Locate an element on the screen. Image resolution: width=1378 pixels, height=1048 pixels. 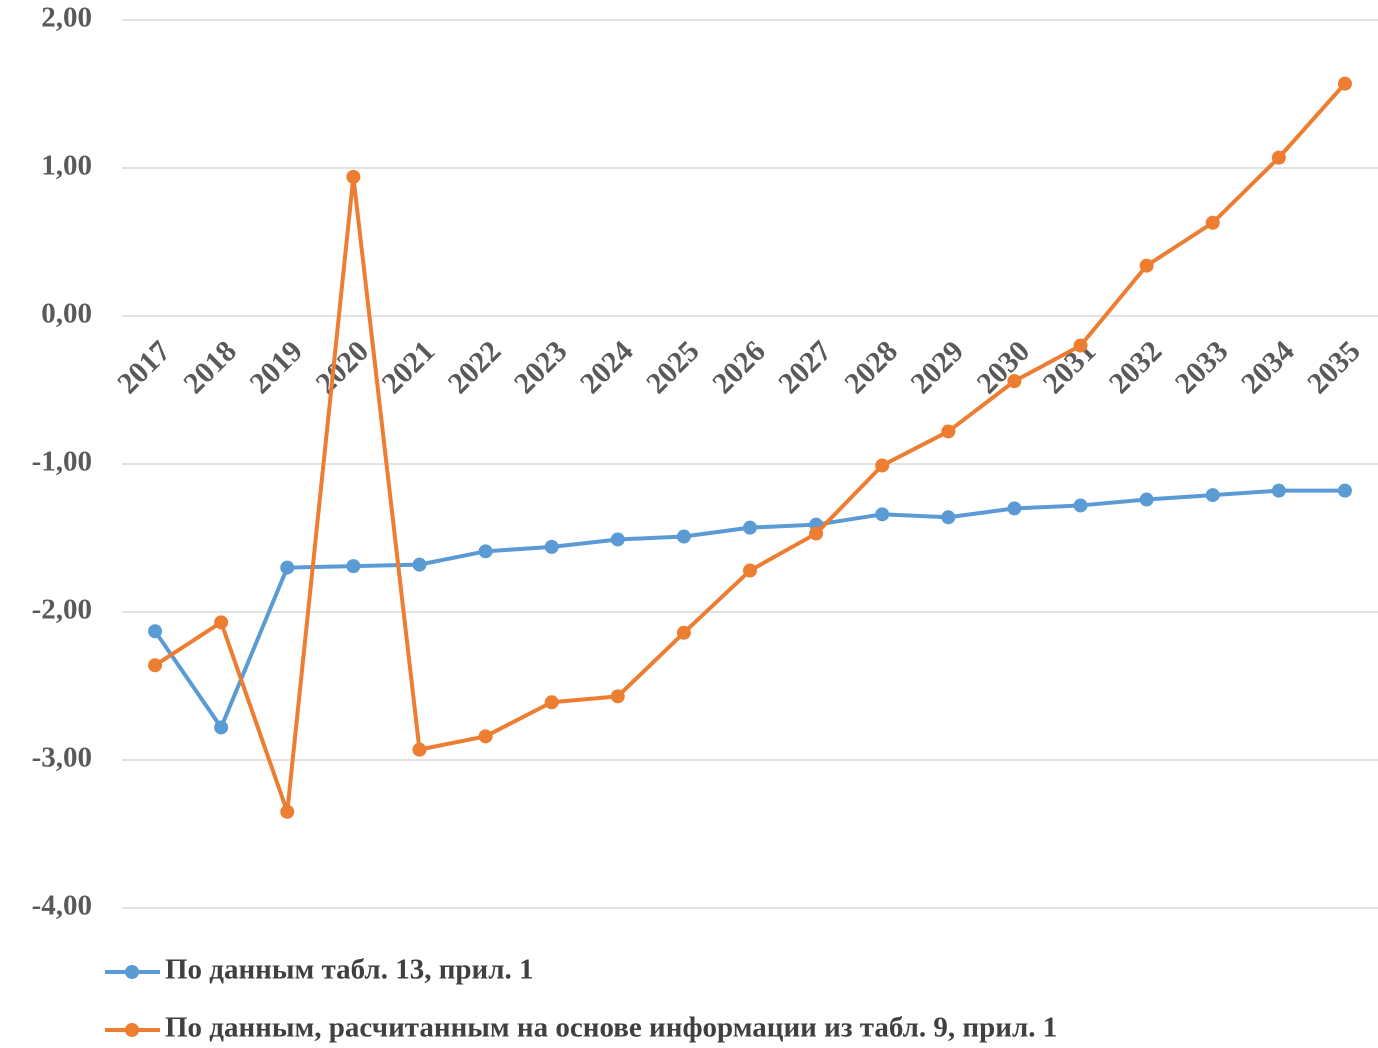
y-tick-label: 2,00 is located at coordinates (66, 18).